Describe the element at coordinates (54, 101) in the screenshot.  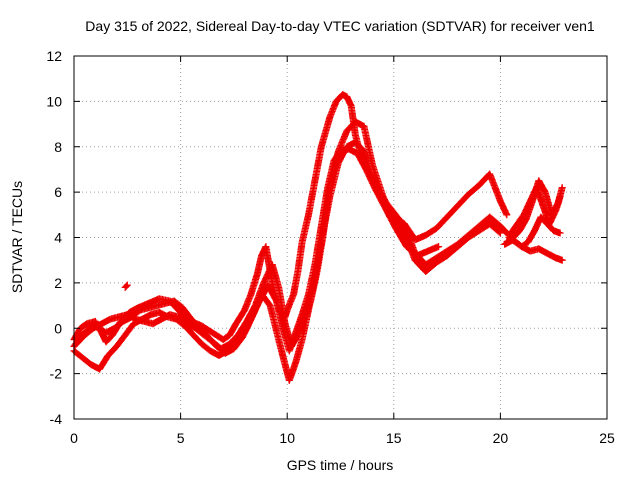
I see `y-tick-label: 10` at that location.